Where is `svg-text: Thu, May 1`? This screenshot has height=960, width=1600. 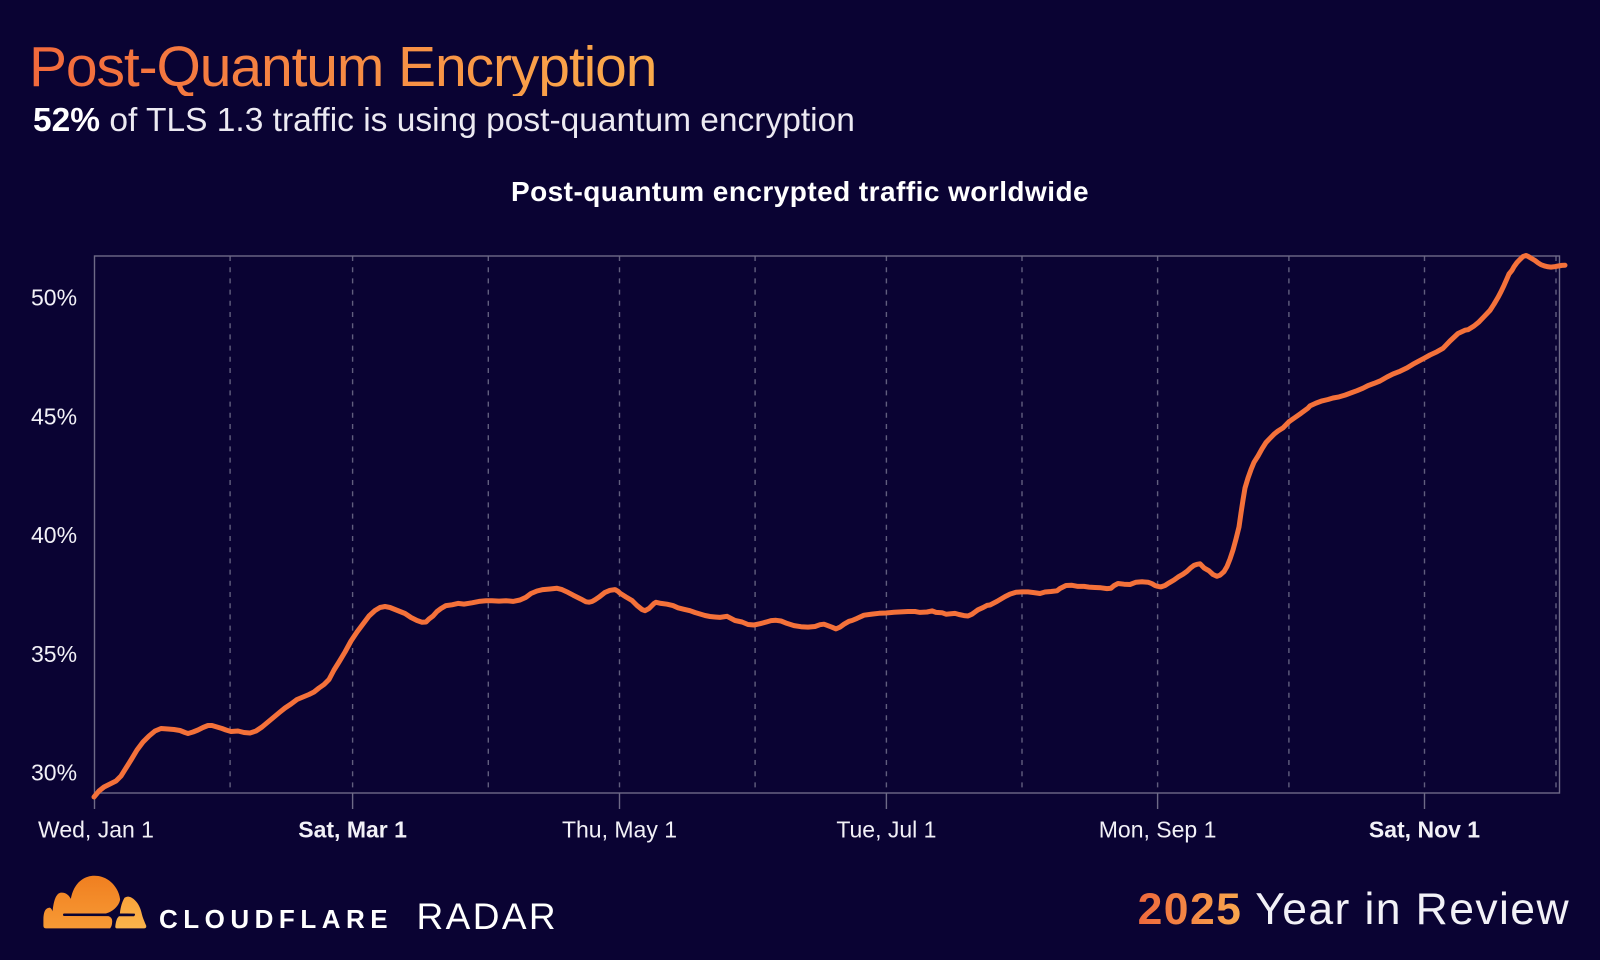 svg-text: Thu, May 1 is located at coordinates (619, 830).